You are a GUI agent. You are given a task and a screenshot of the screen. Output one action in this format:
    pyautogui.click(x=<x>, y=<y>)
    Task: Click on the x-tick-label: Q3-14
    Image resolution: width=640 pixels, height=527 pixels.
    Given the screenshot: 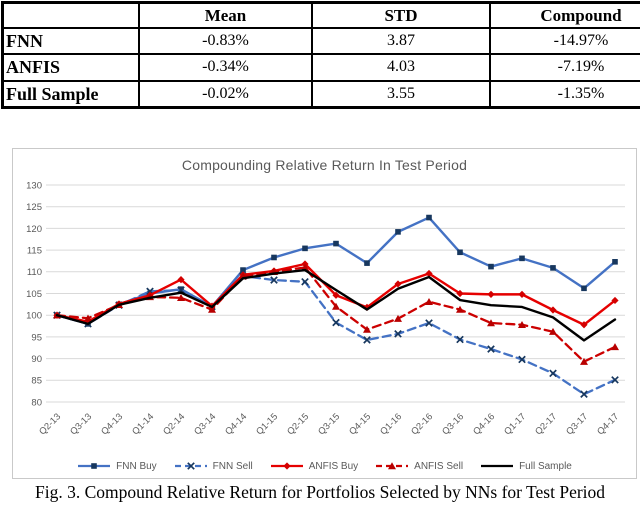 What is the action you would take?
    pyautogui.click(x=204, y=423)
    